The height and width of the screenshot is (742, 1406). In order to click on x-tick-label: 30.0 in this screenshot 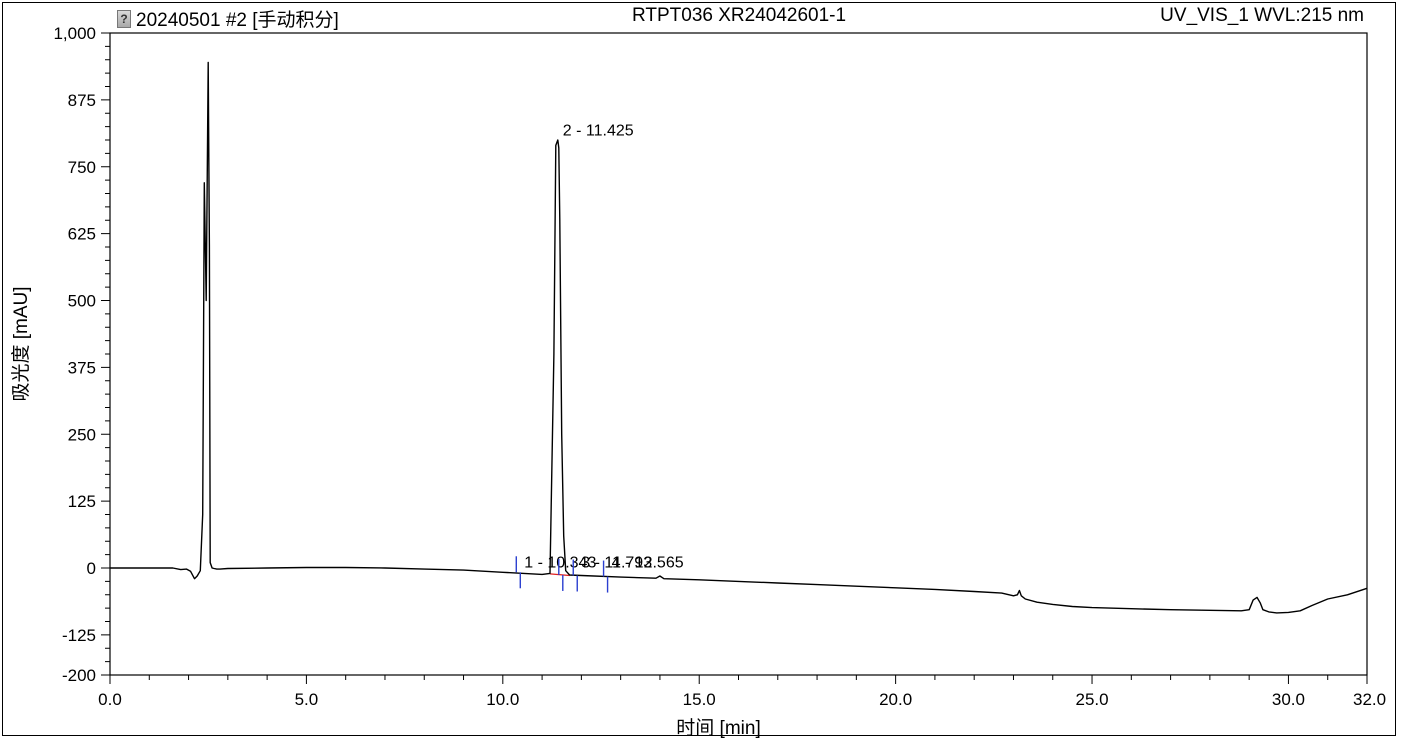, I will do `click(1288, 699)`.